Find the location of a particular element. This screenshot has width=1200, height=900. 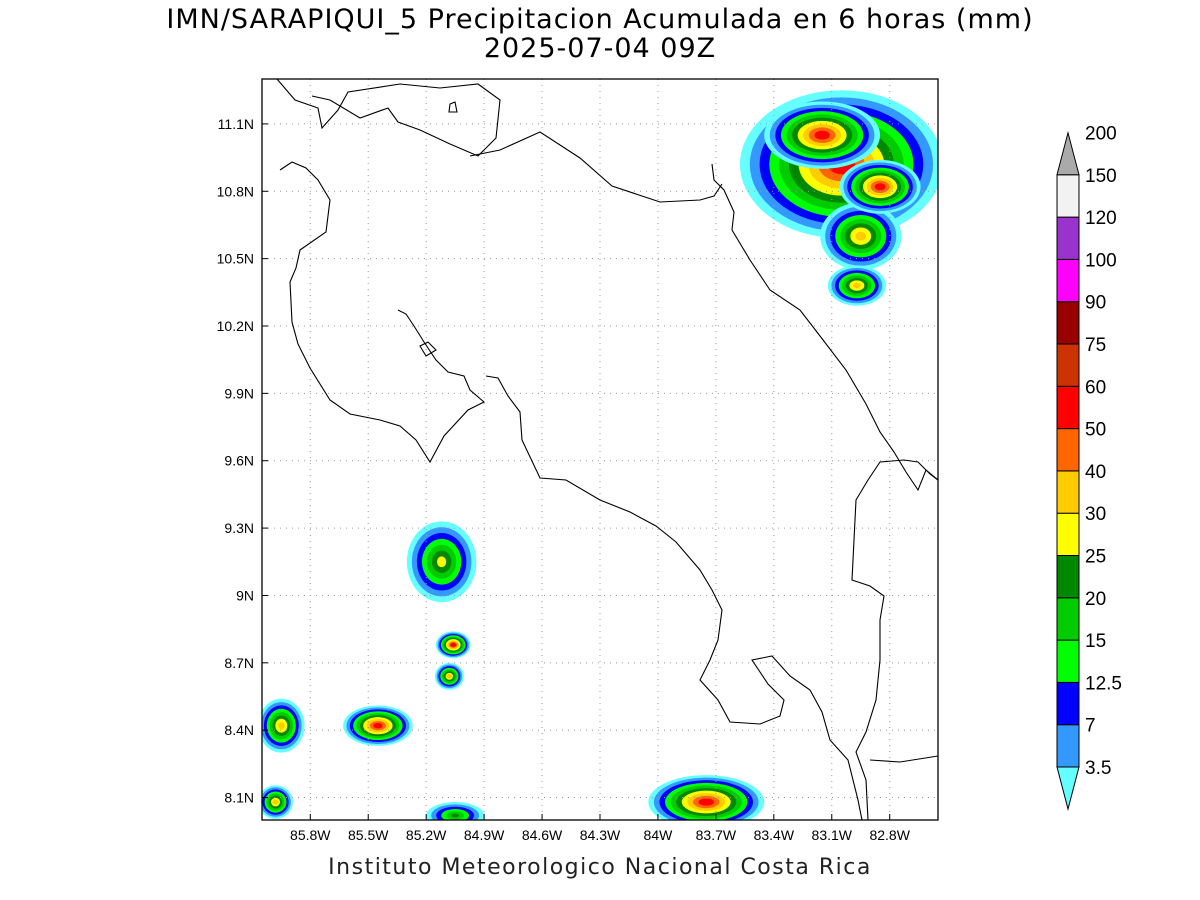

lat-tick-label: 8.1N is located at coordinates (239, 798).